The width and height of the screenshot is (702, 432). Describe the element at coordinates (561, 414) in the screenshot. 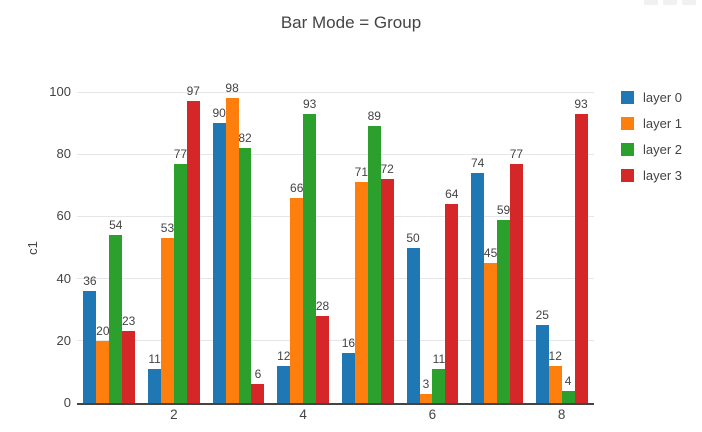

I see `x-tick-label-8: 8` at that location.